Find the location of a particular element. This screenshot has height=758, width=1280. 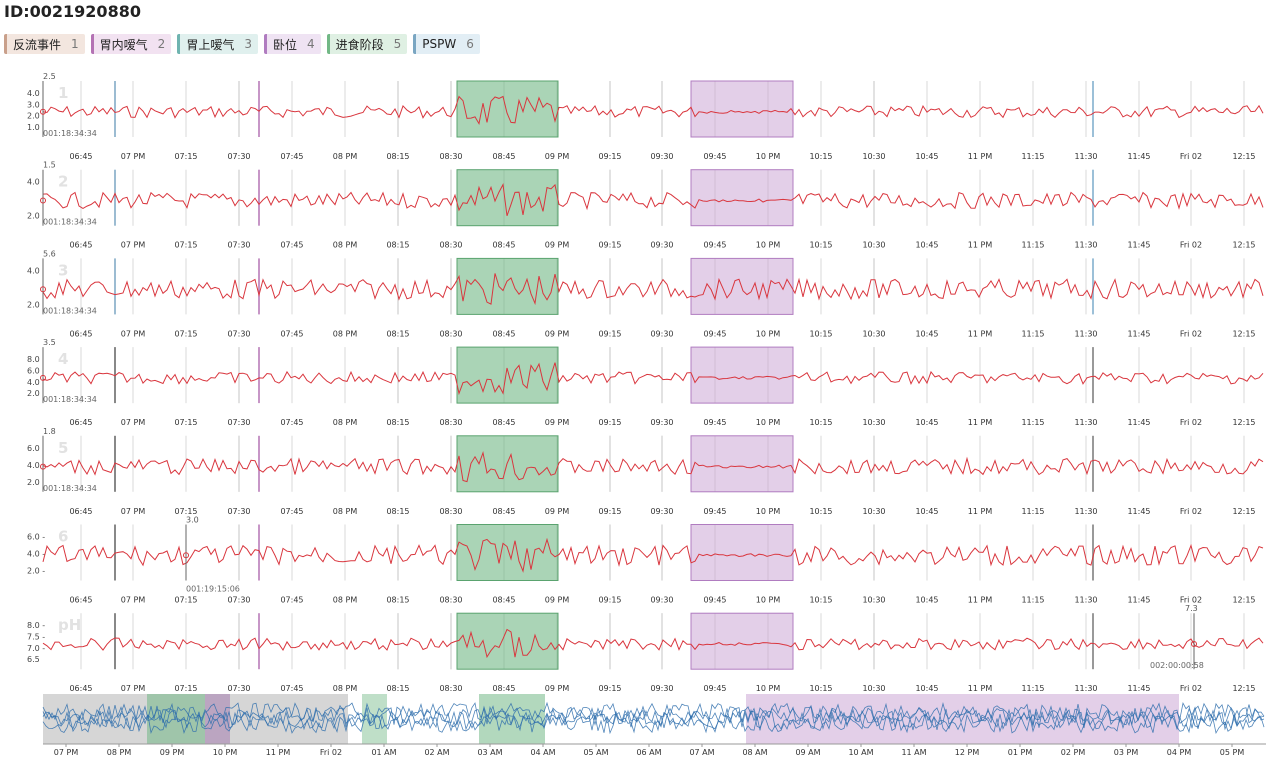

navigator-tick-label: 11 AM is located at coordinates (913, 752).